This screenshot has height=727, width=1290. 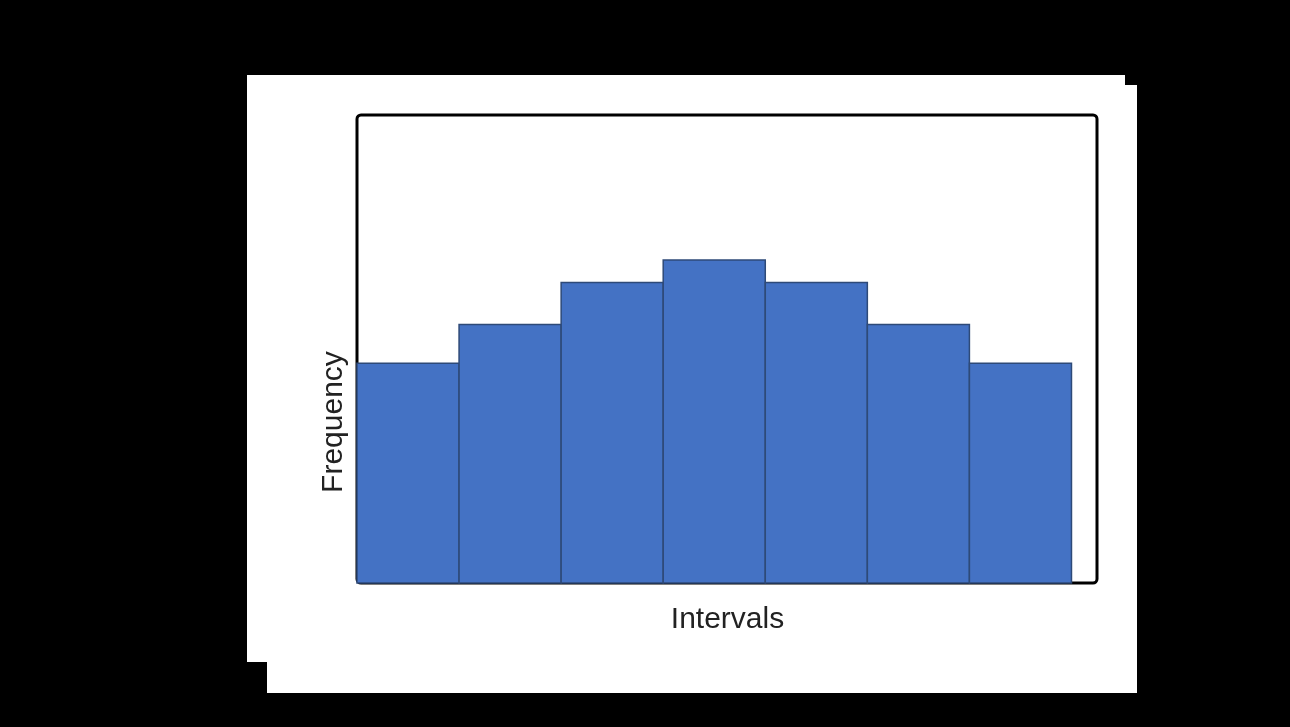 What do you see at coordinates (331, 422) in the screenshot?
I see `y-axis-title: Frequency` at bounding box center [331, 422].